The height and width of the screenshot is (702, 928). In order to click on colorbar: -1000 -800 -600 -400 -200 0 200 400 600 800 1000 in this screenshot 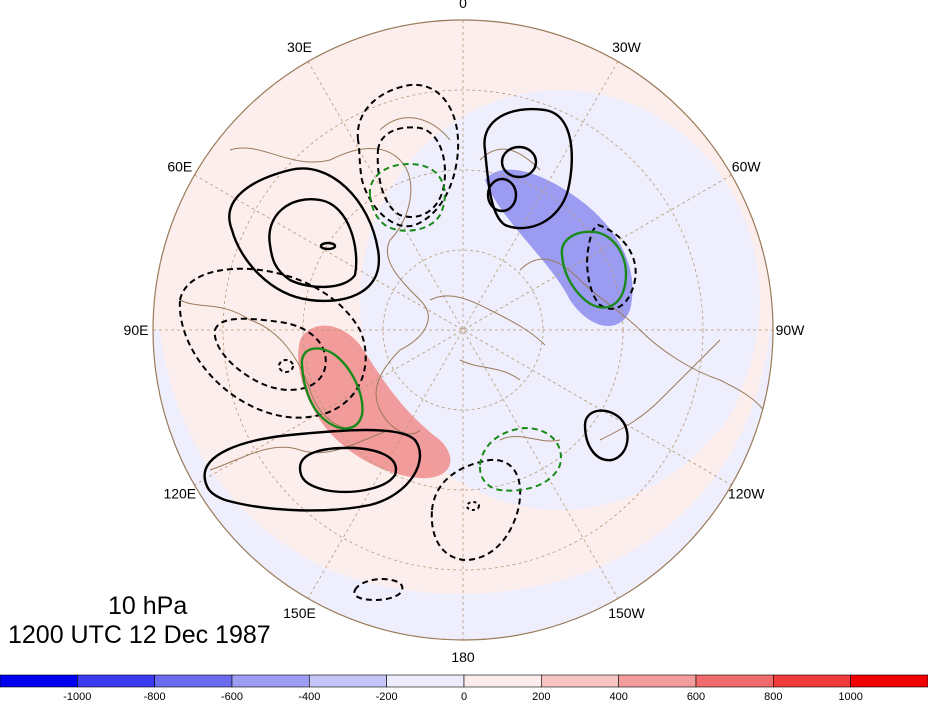, I will do `click(464, 688)`.